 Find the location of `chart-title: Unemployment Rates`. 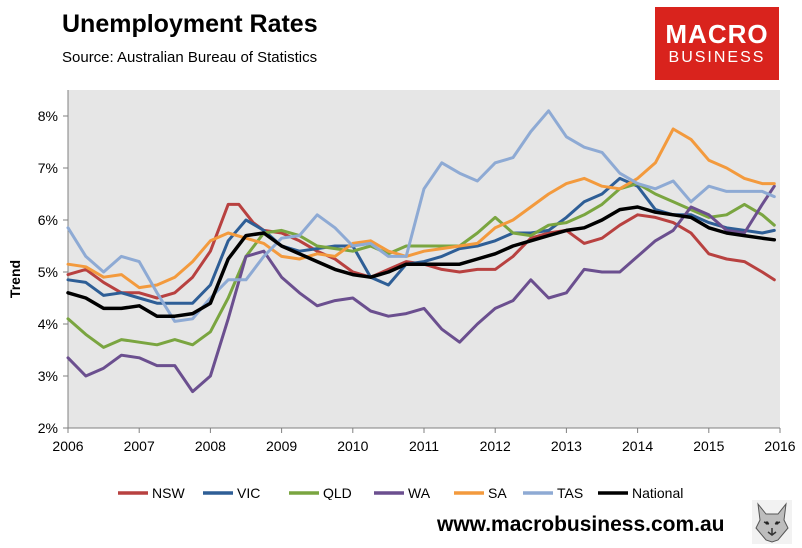

chart-title: Unemployment Rates is located at coordinates (190, 24).